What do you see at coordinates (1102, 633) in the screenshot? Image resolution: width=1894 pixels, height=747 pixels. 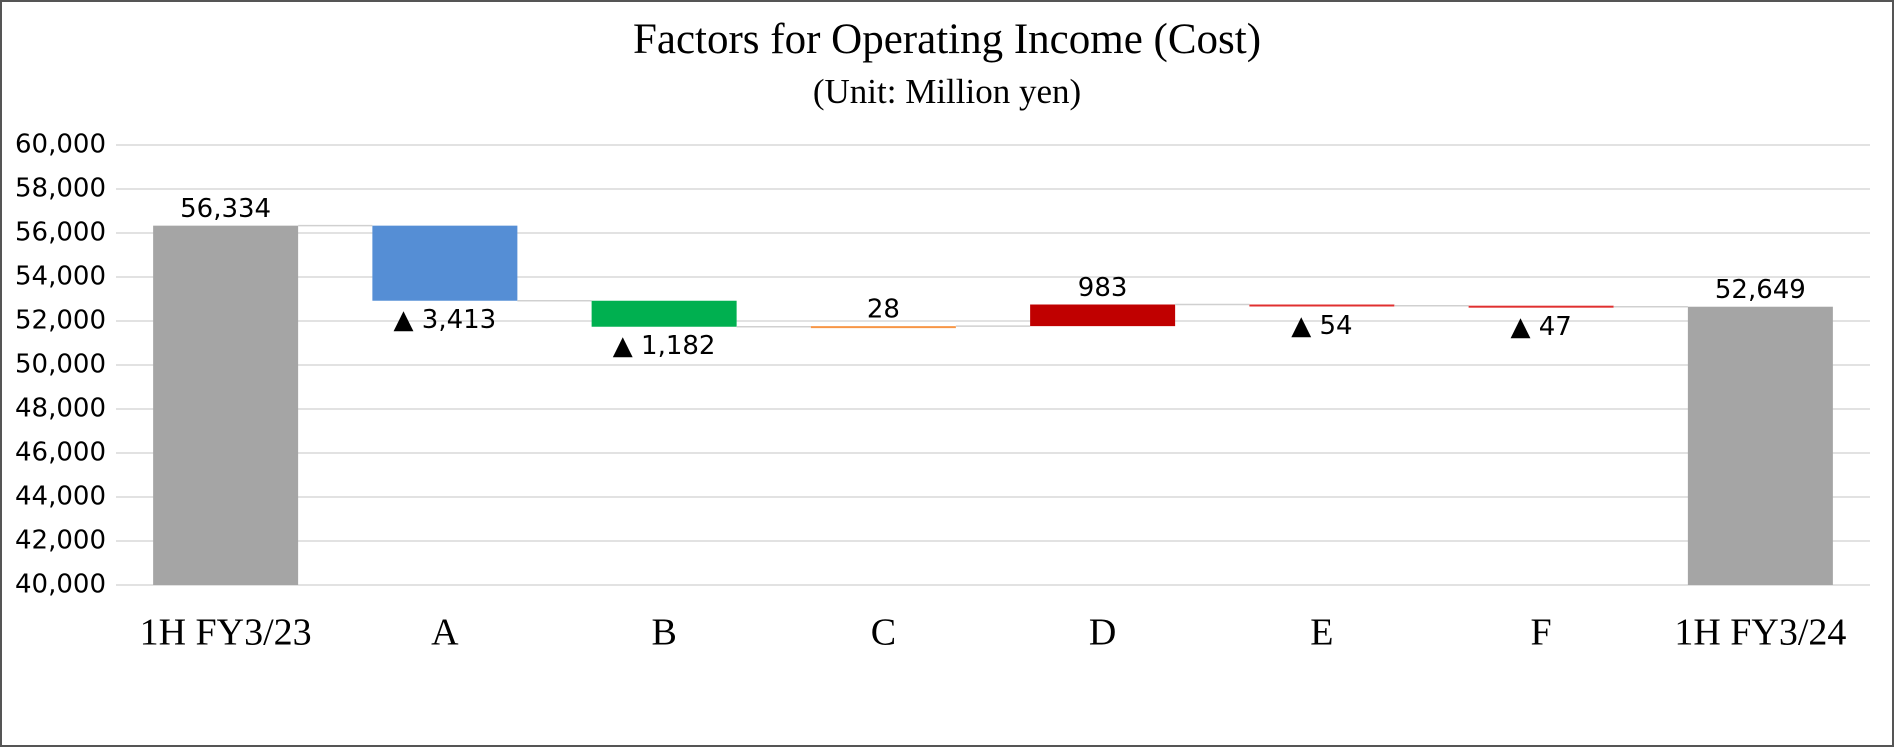 I see `x-tick-label: D` at bounding box center [1102, 633].